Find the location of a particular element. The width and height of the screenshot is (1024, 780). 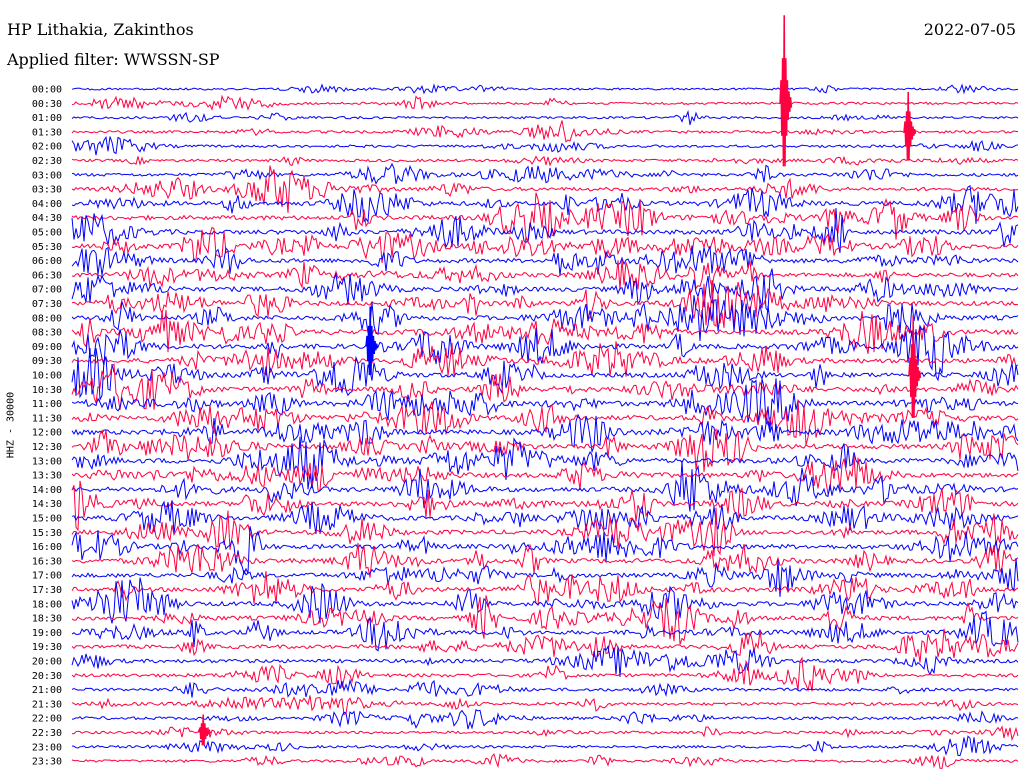

row-label: 06:00 is located at coordinates (47, 261).